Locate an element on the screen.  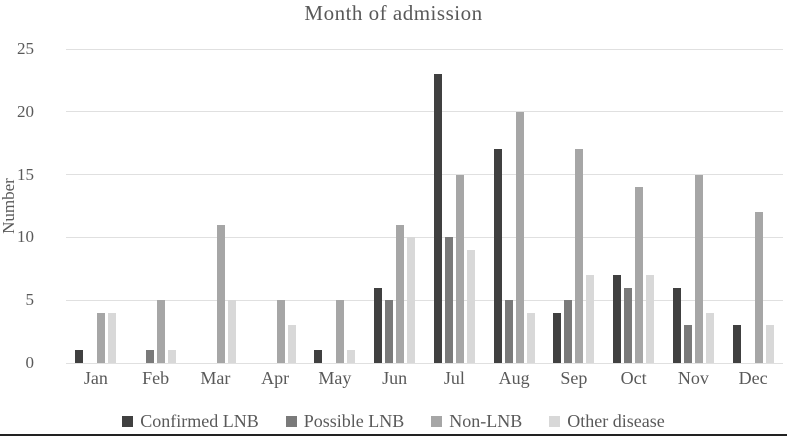
x-tick-label-feb: Feb is located at coordinates (156, 378).